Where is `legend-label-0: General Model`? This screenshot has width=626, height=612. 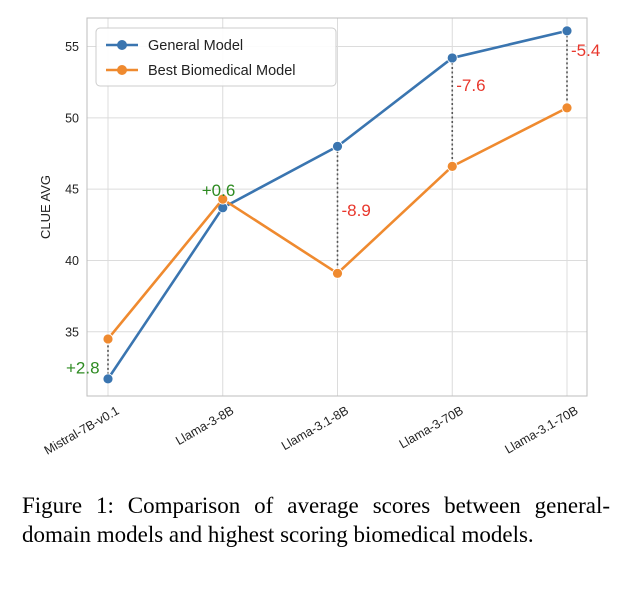
legend-label-0: General Model is located at coordinates (195, 46).